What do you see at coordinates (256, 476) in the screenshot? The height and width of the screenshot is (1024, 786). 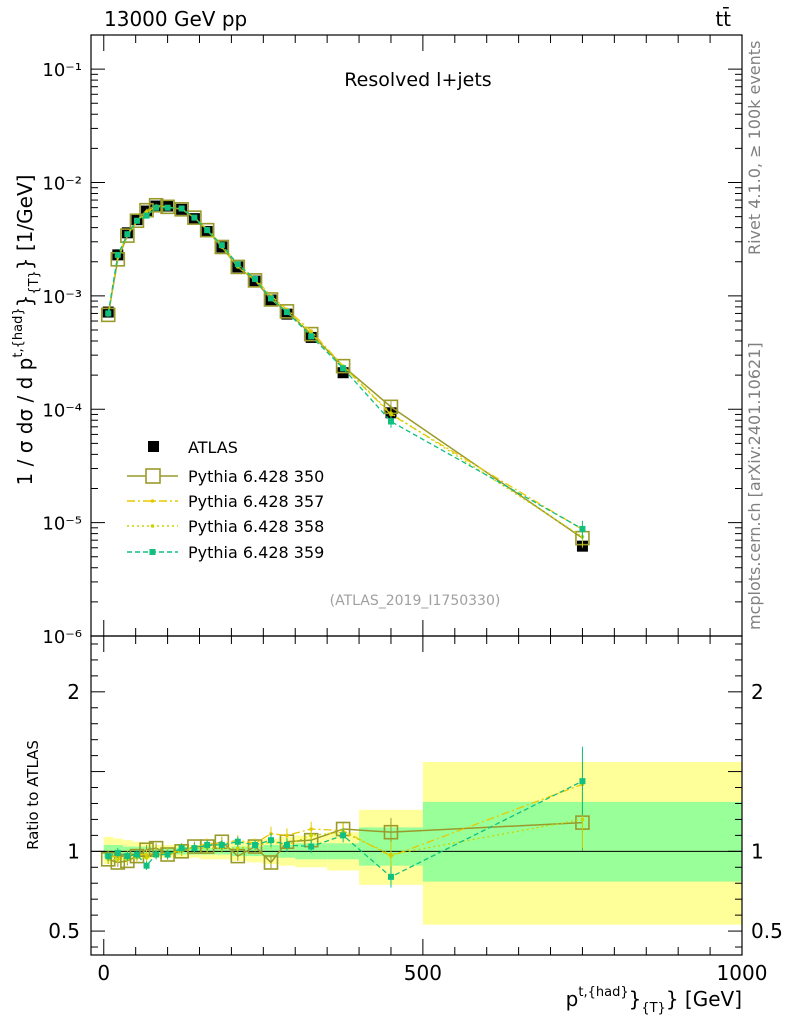 I see `legend-label-350: Pythia 6.428 350` at bounding box center [256, 476].